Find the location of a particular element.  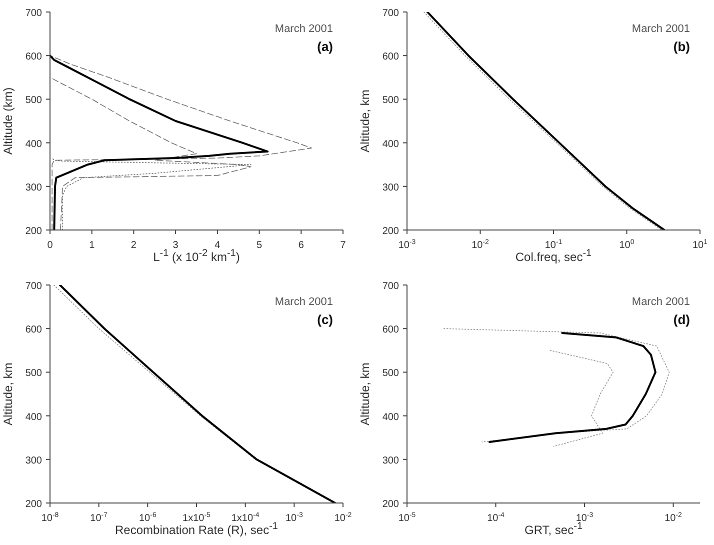

y-axis-title: Altitude (km) is located at coordinates (8, 121).